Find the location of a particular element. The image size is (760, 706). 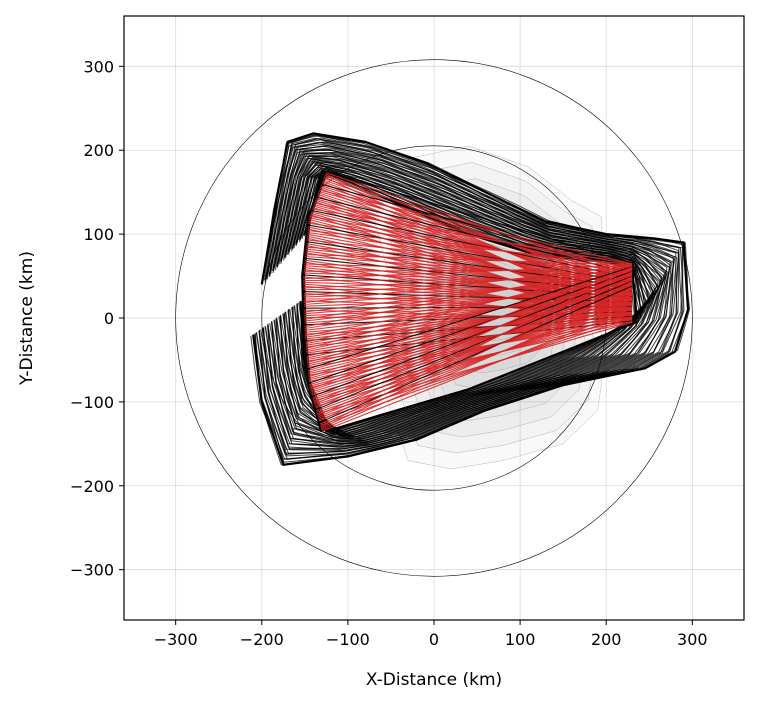

y-tick-label: 0 is located at coordinates (109, 318).